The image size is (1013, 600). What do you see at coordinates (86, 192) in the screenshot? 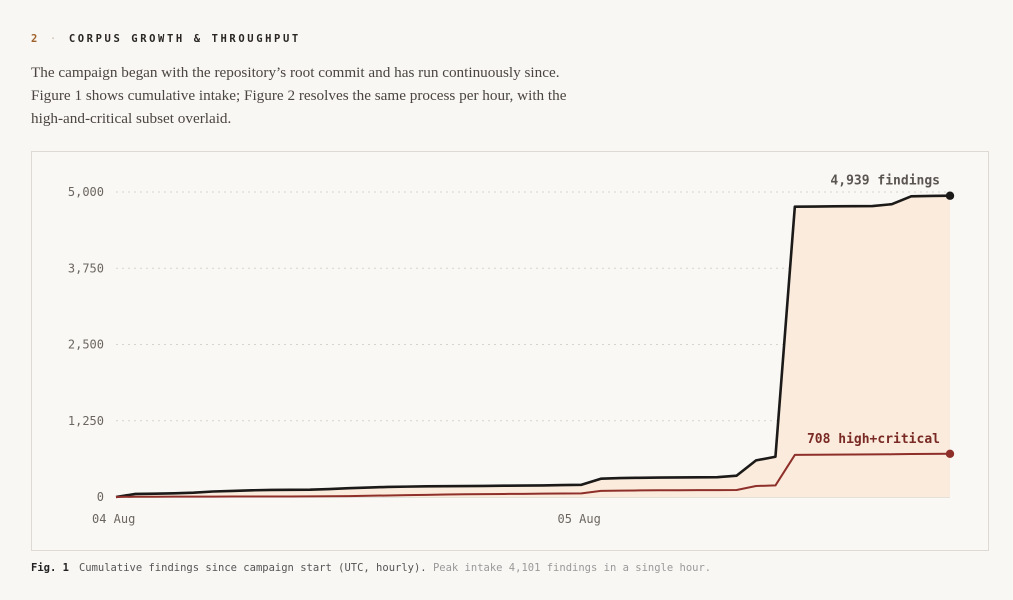
I see `y-tick-label: 5,000` at bounding box center [86, 192].